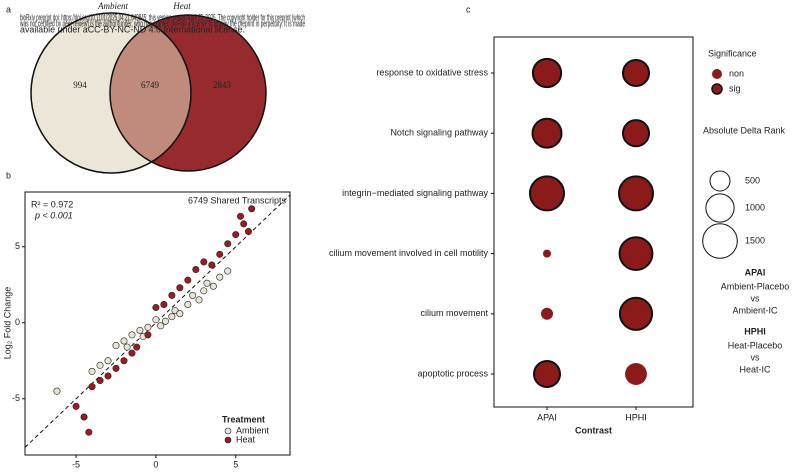 The image size is (800, 472). I want to click on annotation: p < 0.001, so click(53, 215).